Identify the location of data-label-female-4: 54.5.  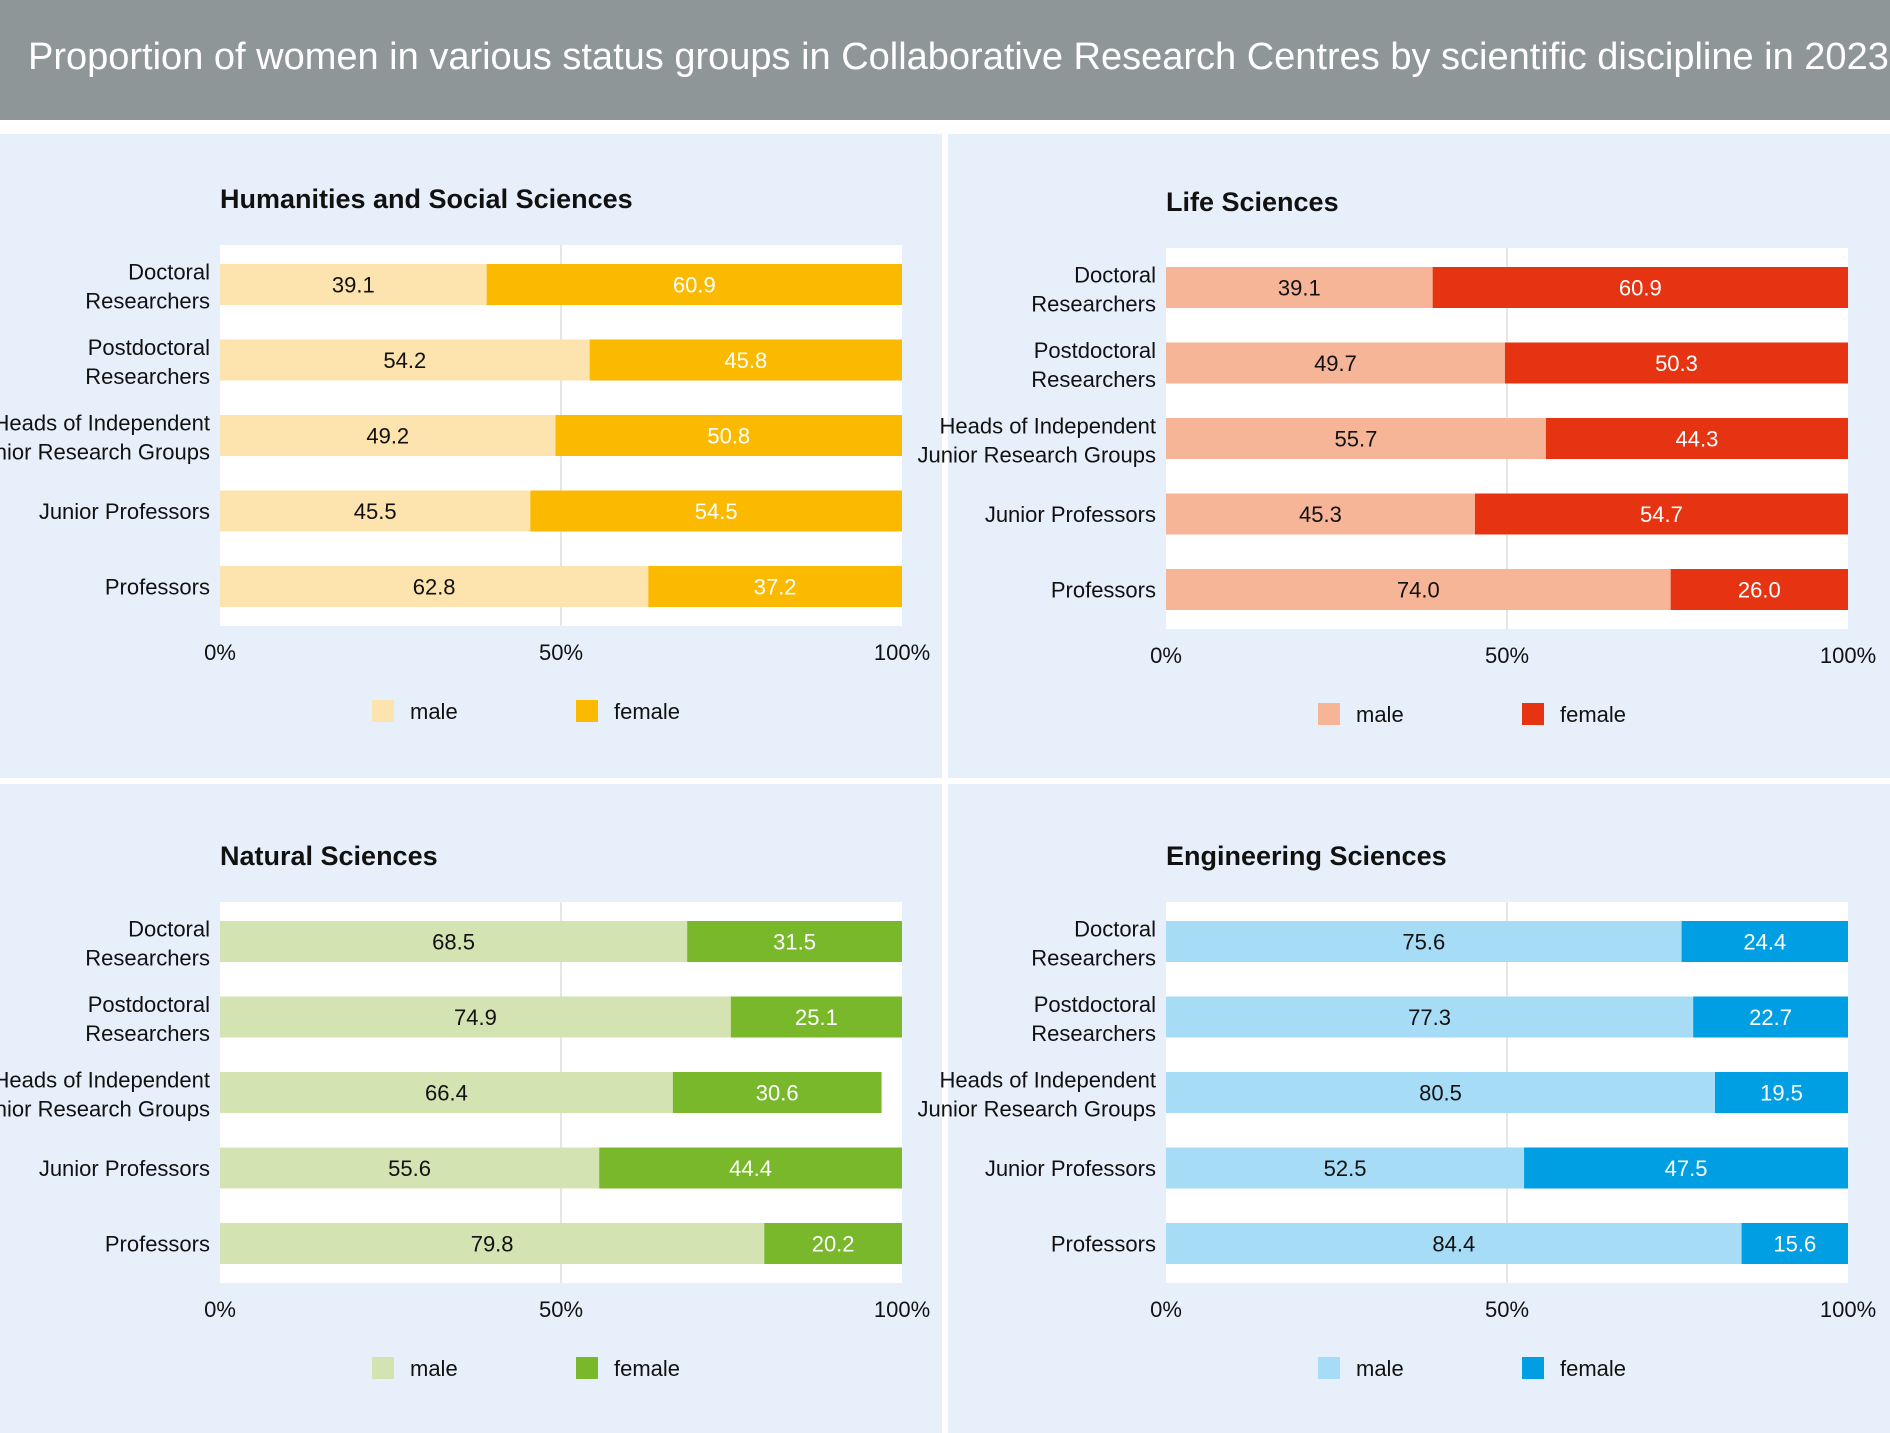
(716, 511).